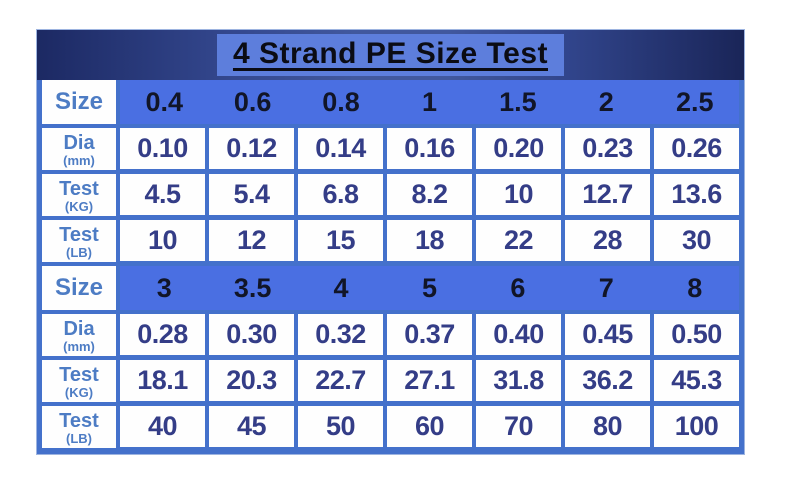 Image resolution: width=790 pixels, height=479 pixels. Describe the element at coordinates (518, 334) in the screenshot. I see `table-value-cell: 0.40` at that location.